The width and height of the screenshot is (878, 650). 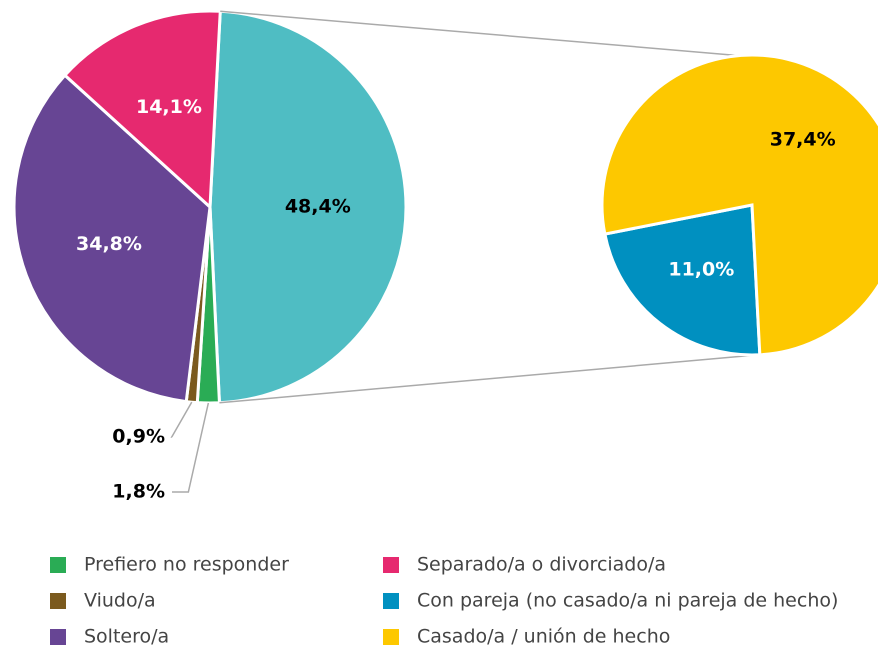 What do you see at coordinates (541, 565) in the screenshot?
I see `legend-label: Separado/a o divorciado/a` at bounding box center [541, 565].